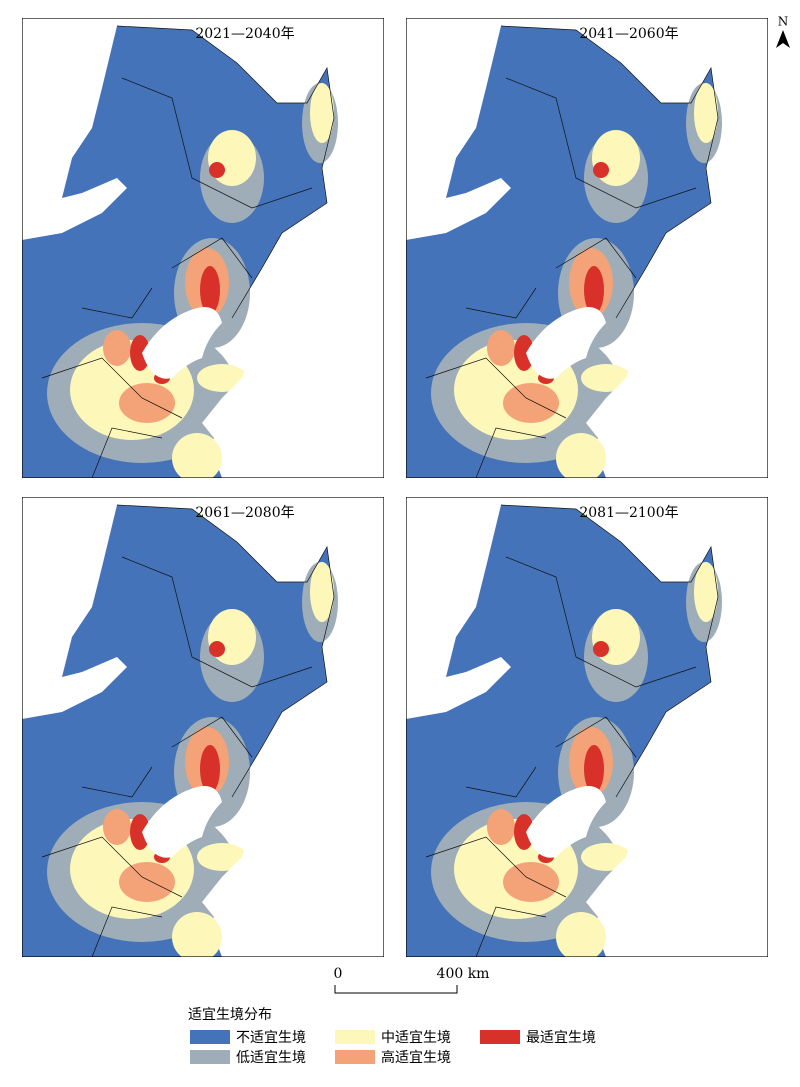 The height and width of the screenshot is (1087, 800). I want to click on scale-label: 0, so click(338, 974).